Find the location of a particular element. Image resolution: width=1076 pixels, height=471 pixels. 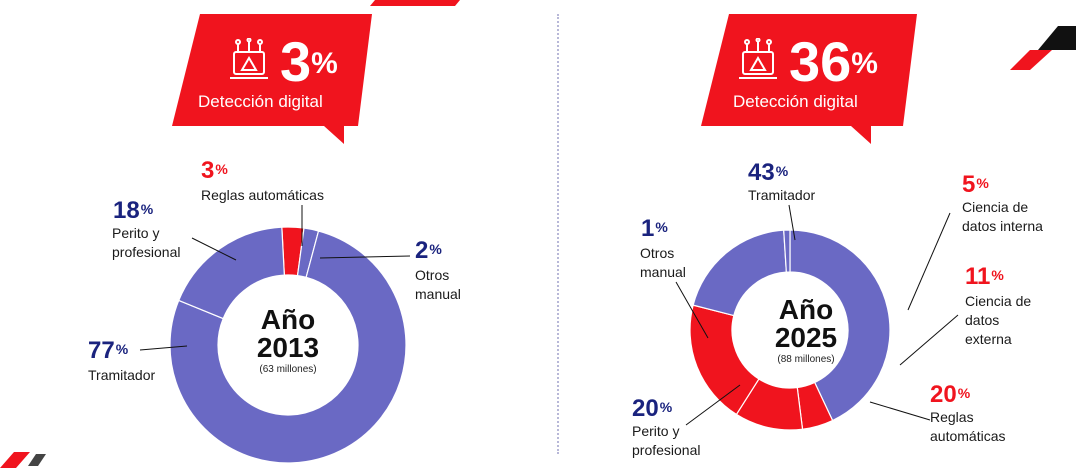

right-badge: 36% Detección digital is located at coordinates (809, 84).